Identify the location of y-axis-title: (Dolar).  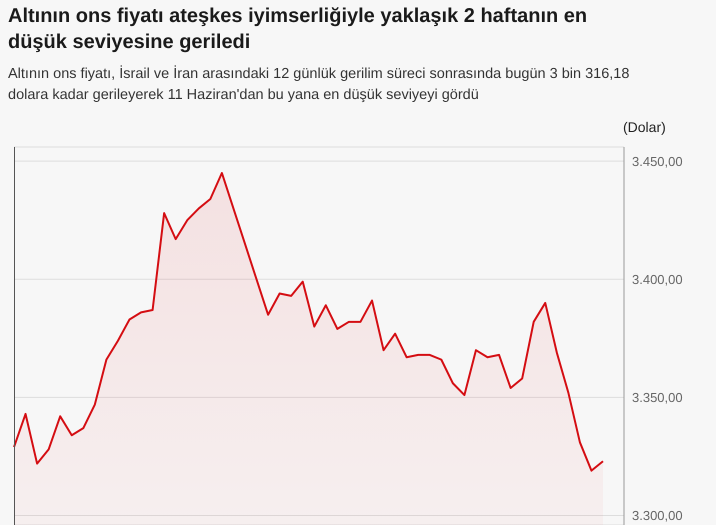
(644, 127).